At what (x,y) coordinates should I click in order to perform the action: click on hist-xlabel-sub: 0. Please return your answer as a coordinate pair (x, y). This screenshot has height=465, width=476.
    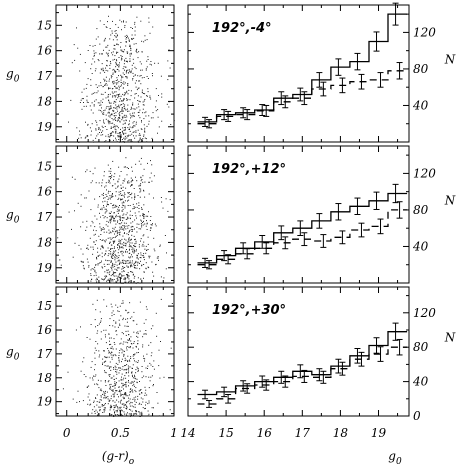
    Looking at the image, I should click on (399, 461).